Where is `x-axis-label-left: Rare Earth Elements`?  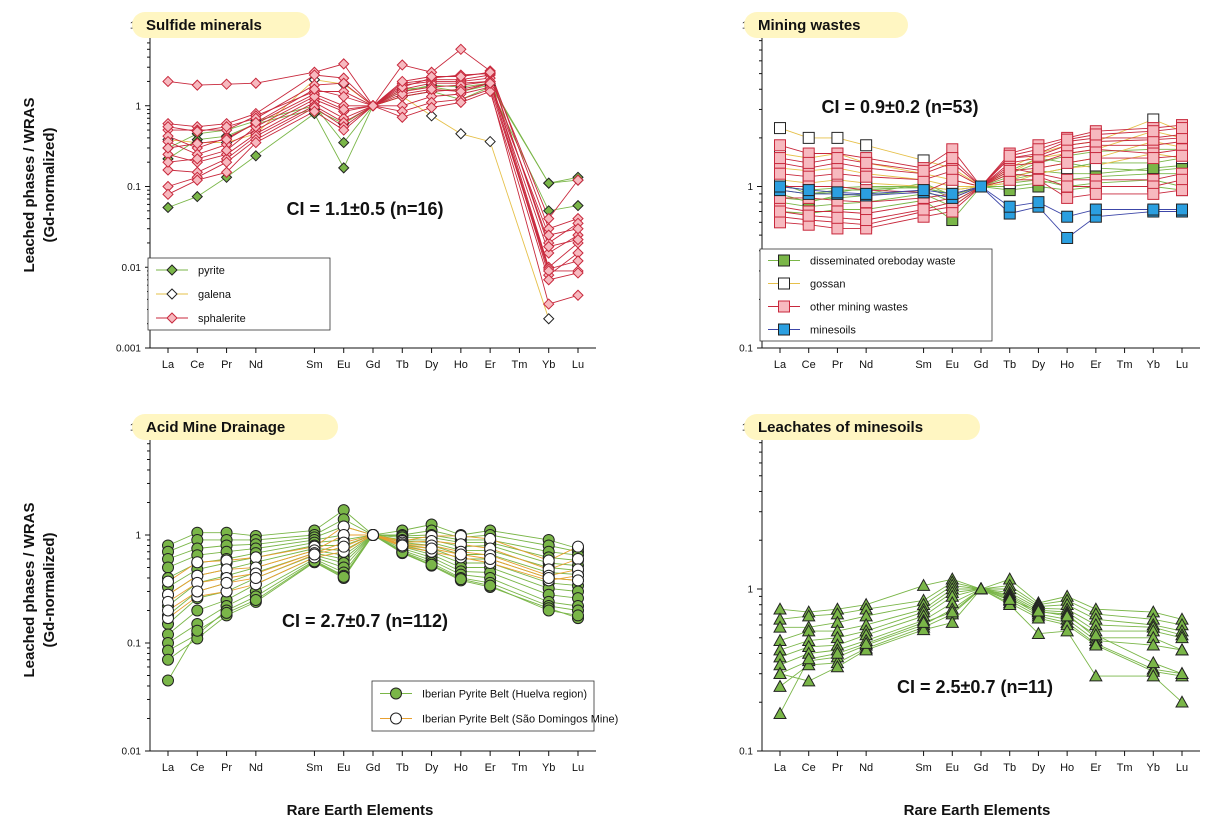 x-axis-label-left: Rare Earth Elements is located at coordinates (360, 810).